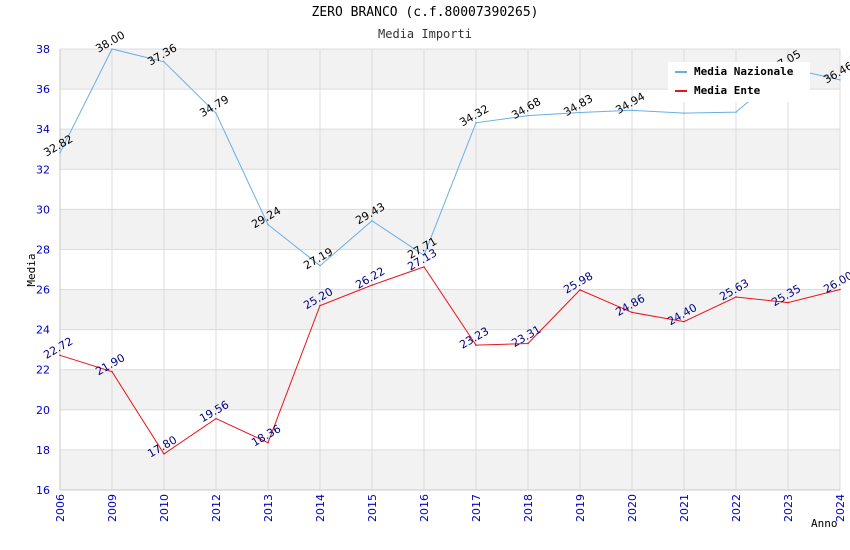 Image resolution: width=850 pixels, height=550 pixels. What do you see at coordinates (43, 370) in the screenshot?
I see `y-tick-label: 22` at bounding box center [43, 370].